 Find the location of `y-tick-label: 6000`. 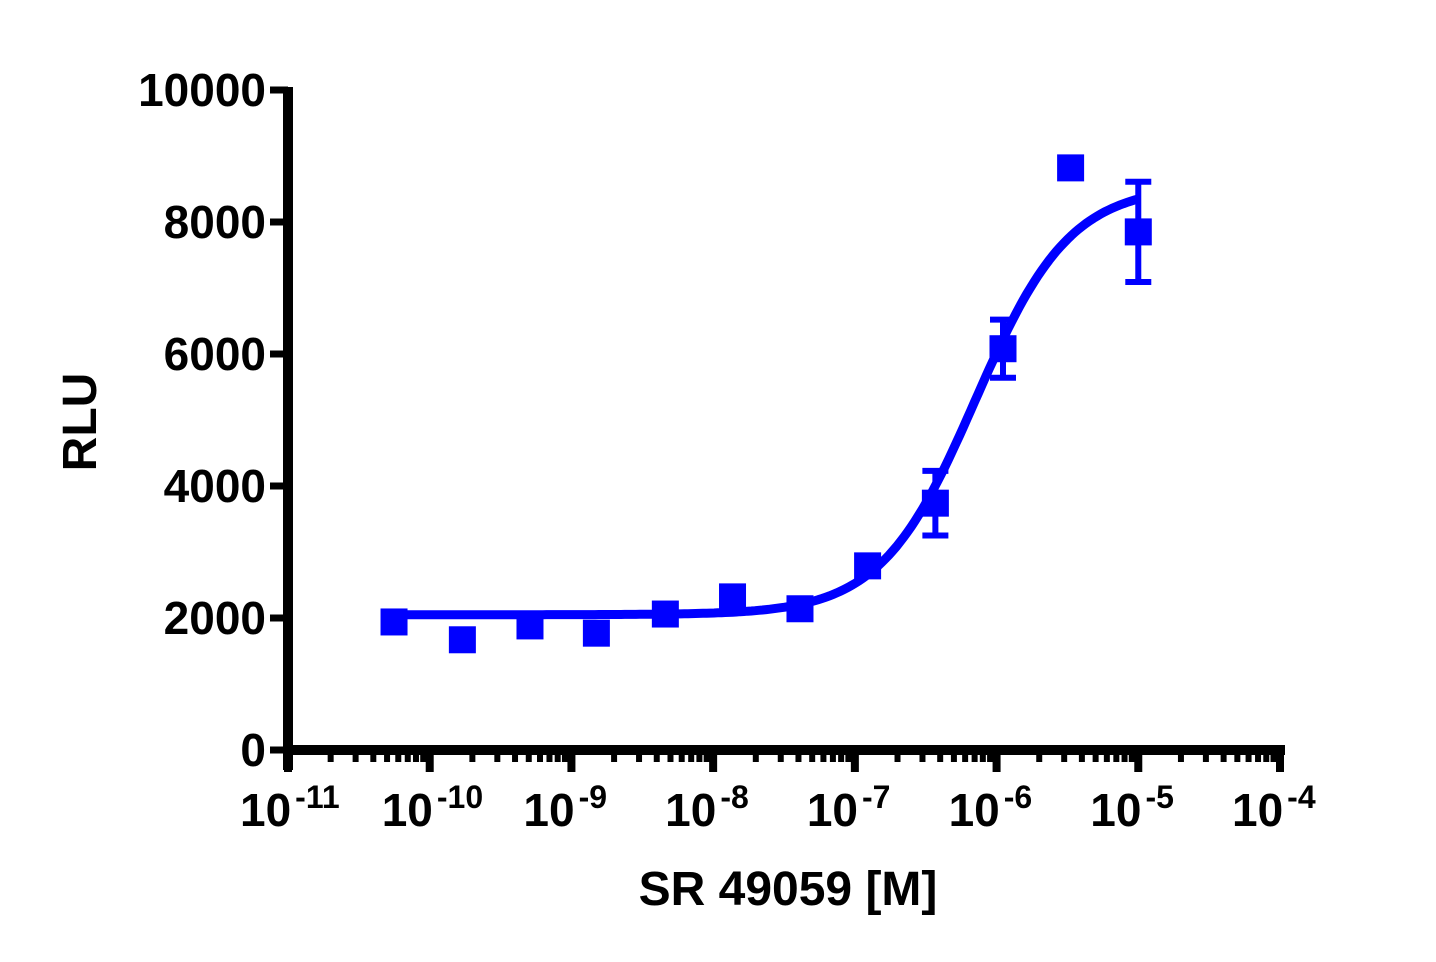

y-tick-label: 6000 is located at coordinates (215, 354).